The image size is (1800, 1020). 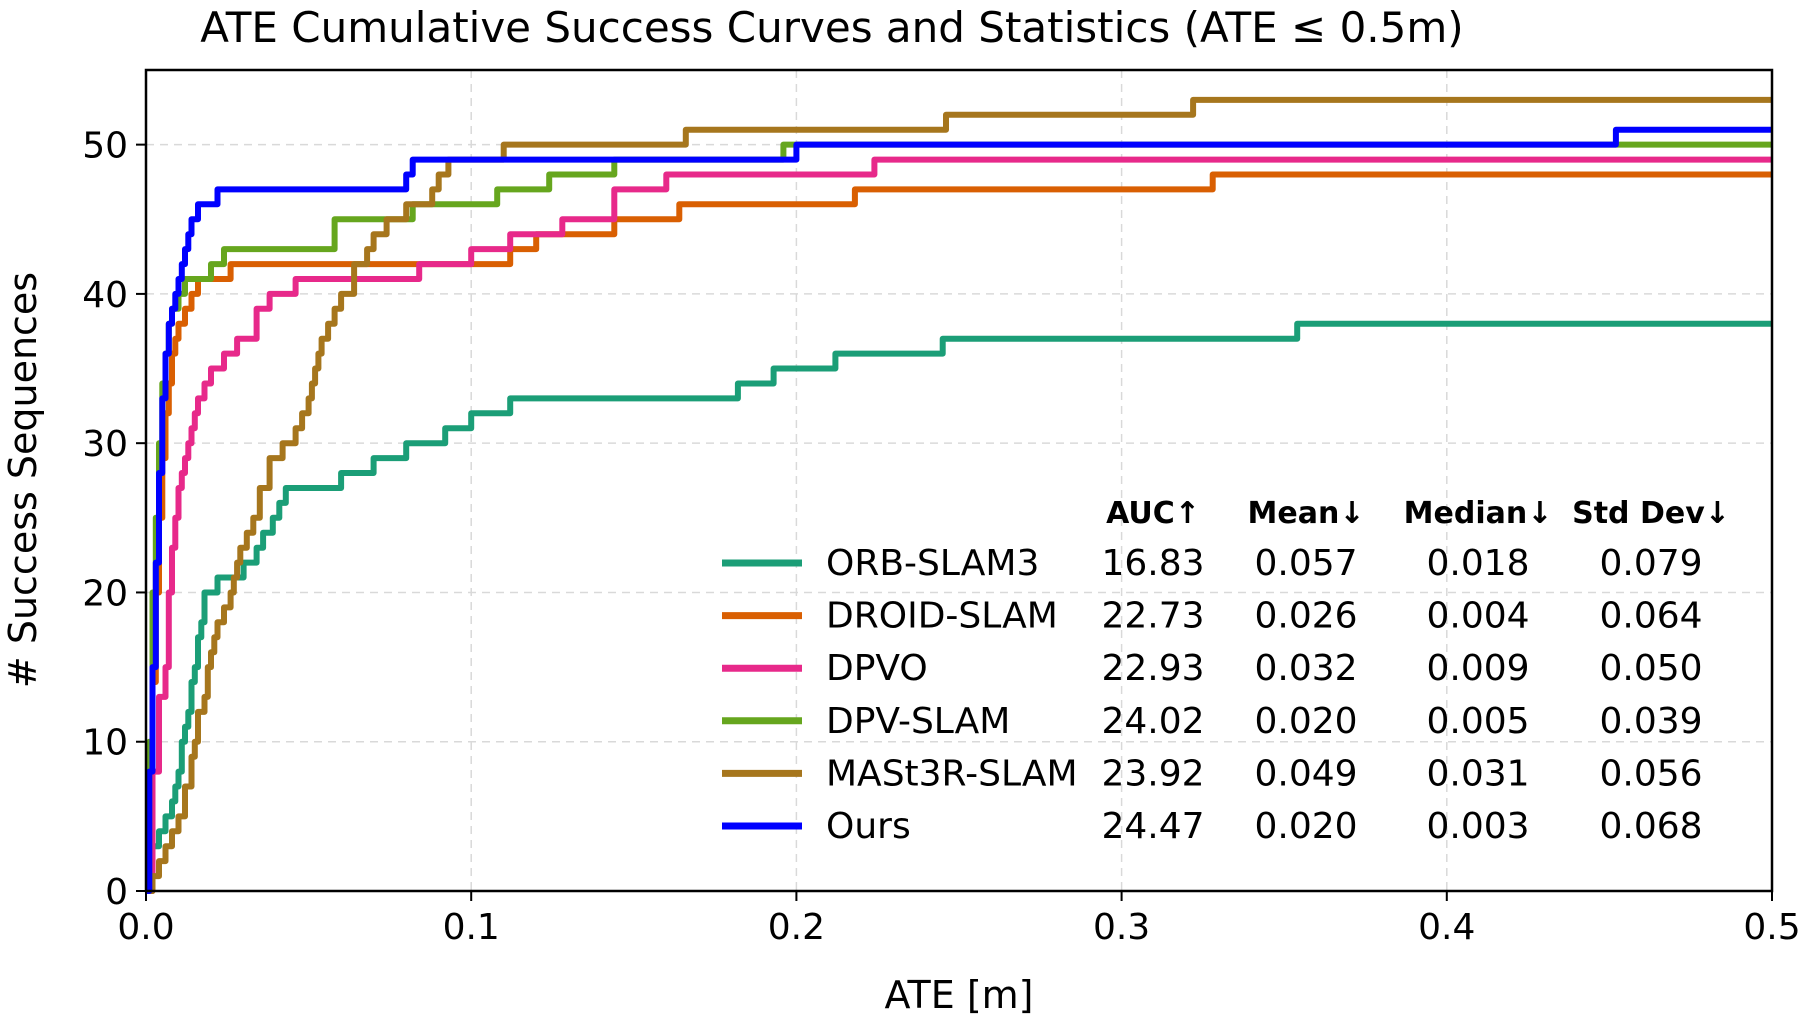 What do you see at coordinates (105, 593) in the screenshot?
I see `y-tick-label: 20` at bounding box center [105, 593].